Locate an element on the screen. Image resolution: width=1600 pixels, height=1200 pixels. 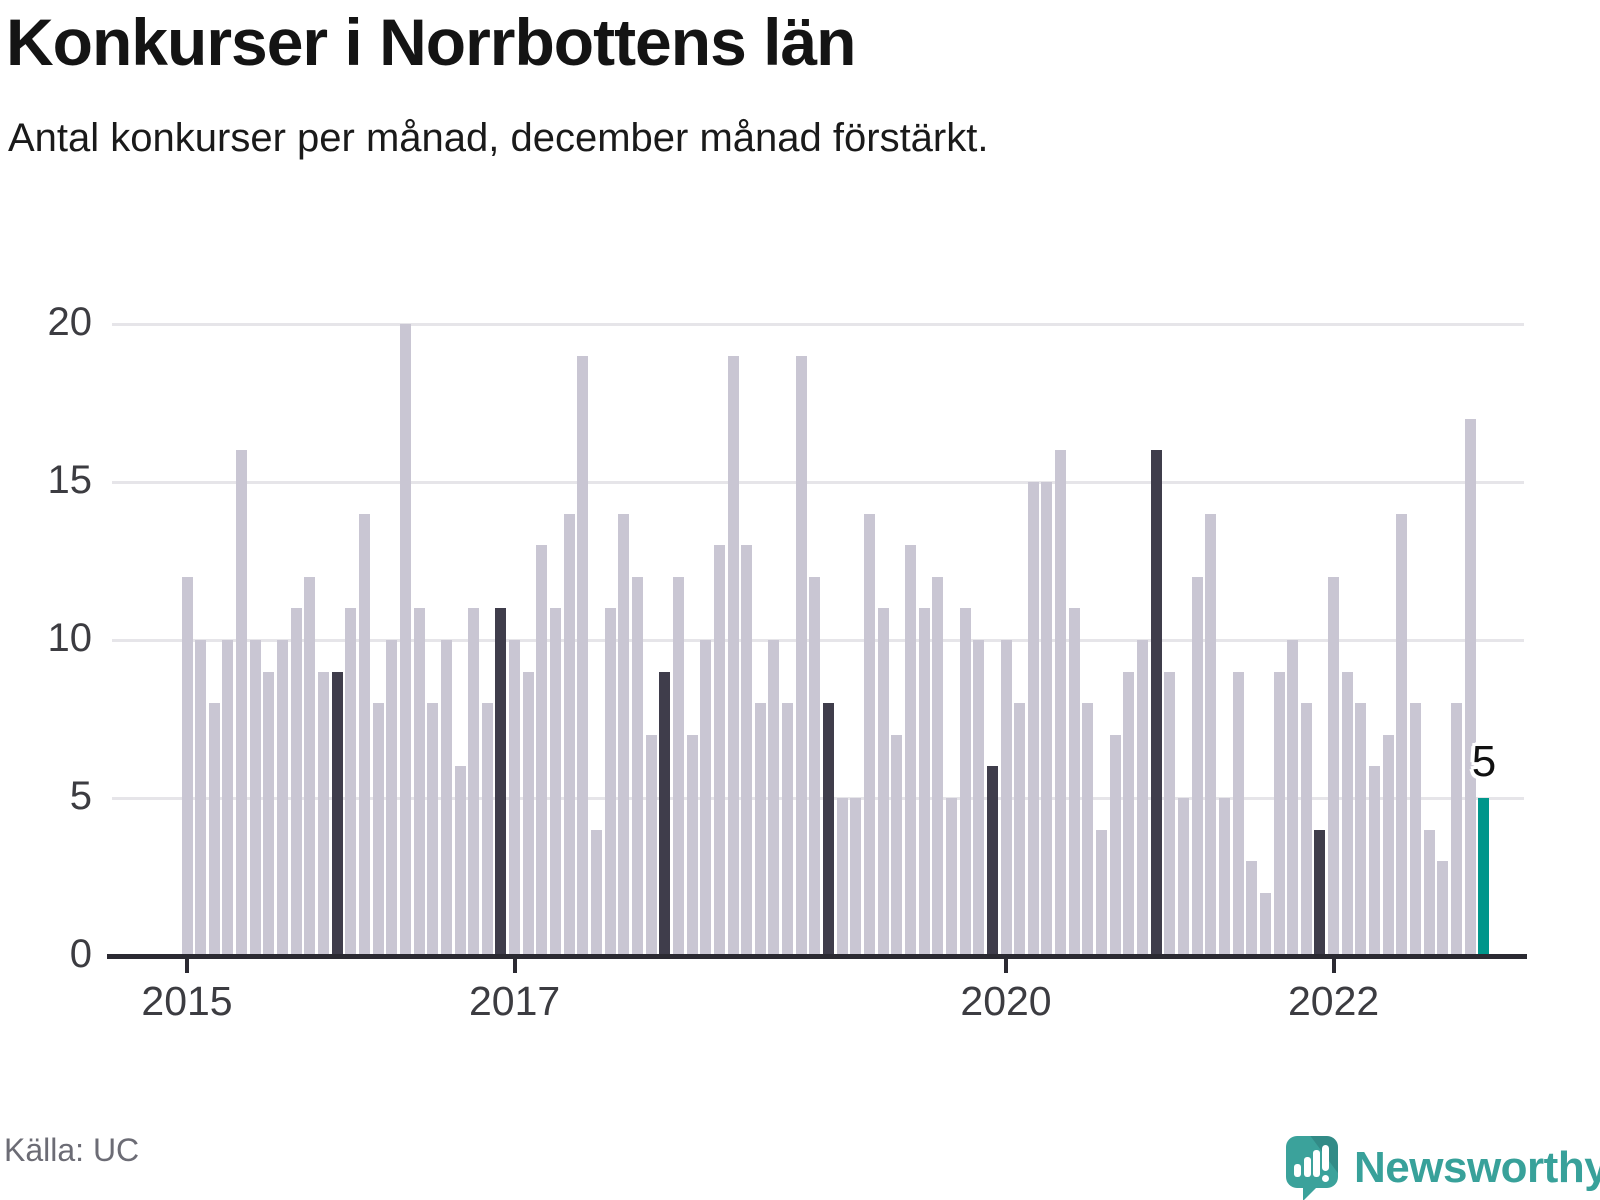
x-axis-label-2015: 2015 is located at coordinates (187, 1001).